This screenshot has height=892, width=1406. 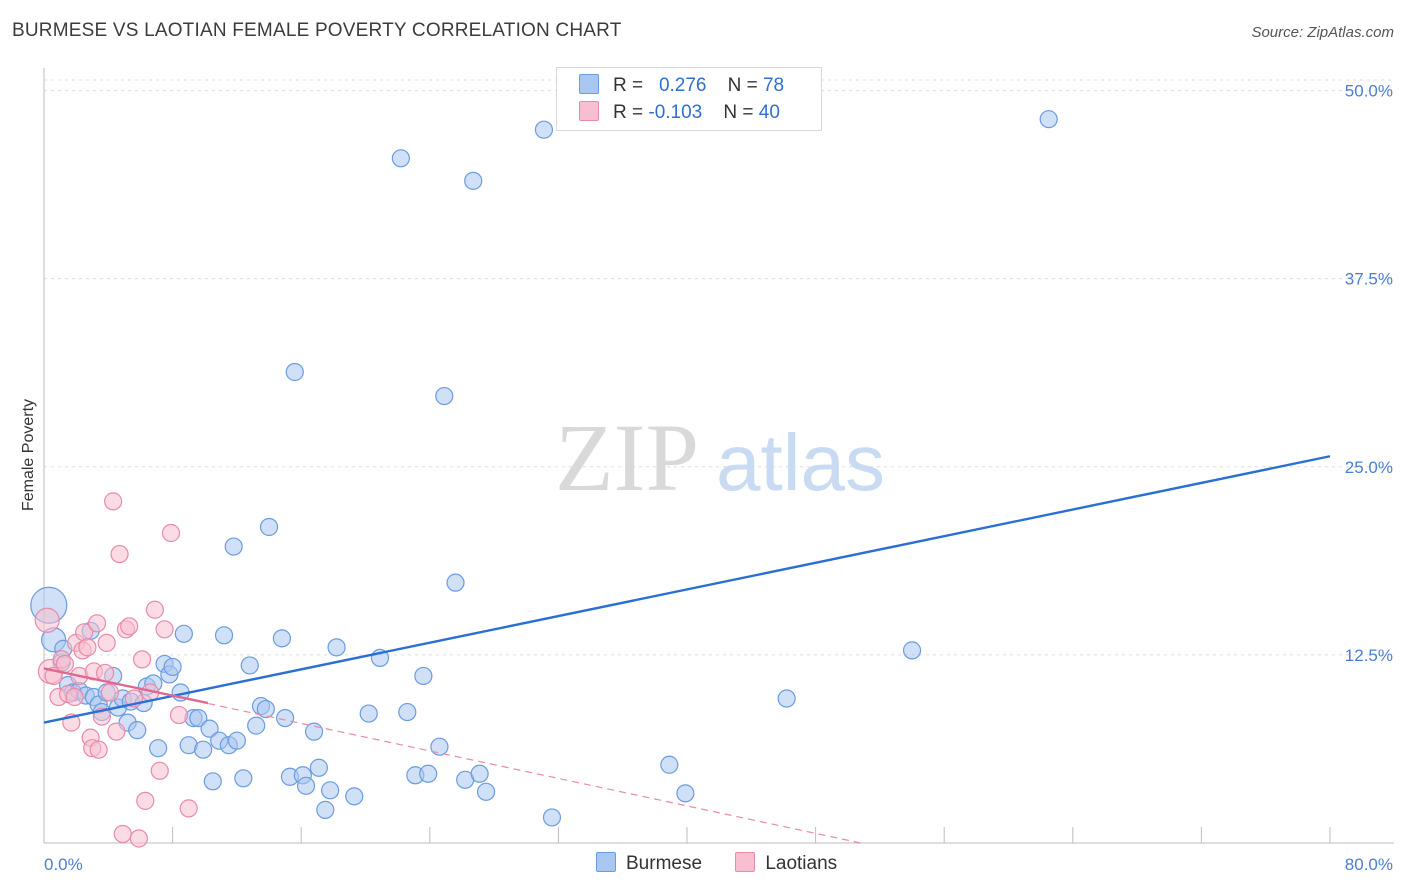 I want to click on y-tick-label: 37.5%, so click(x=1369, y=279).